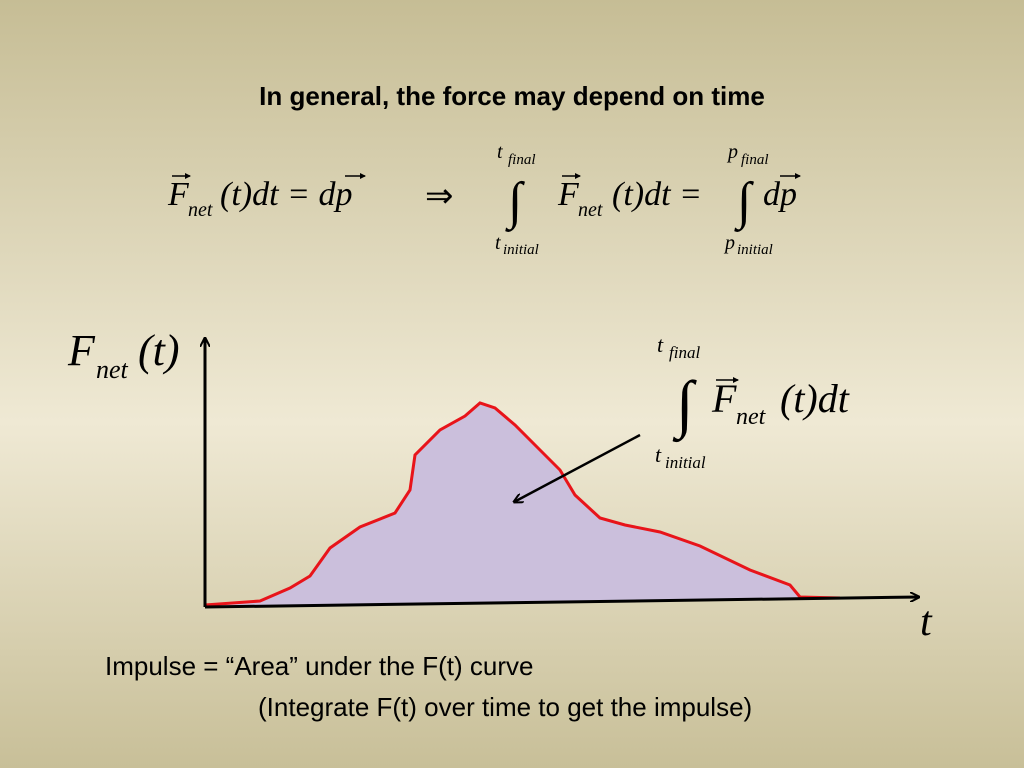 The image size is (1024, 768). Describe the element at coordinates (319, 666) in the screenshot. I see `caption-line: Impulse = “Area” under the F(t) curve` at that location.